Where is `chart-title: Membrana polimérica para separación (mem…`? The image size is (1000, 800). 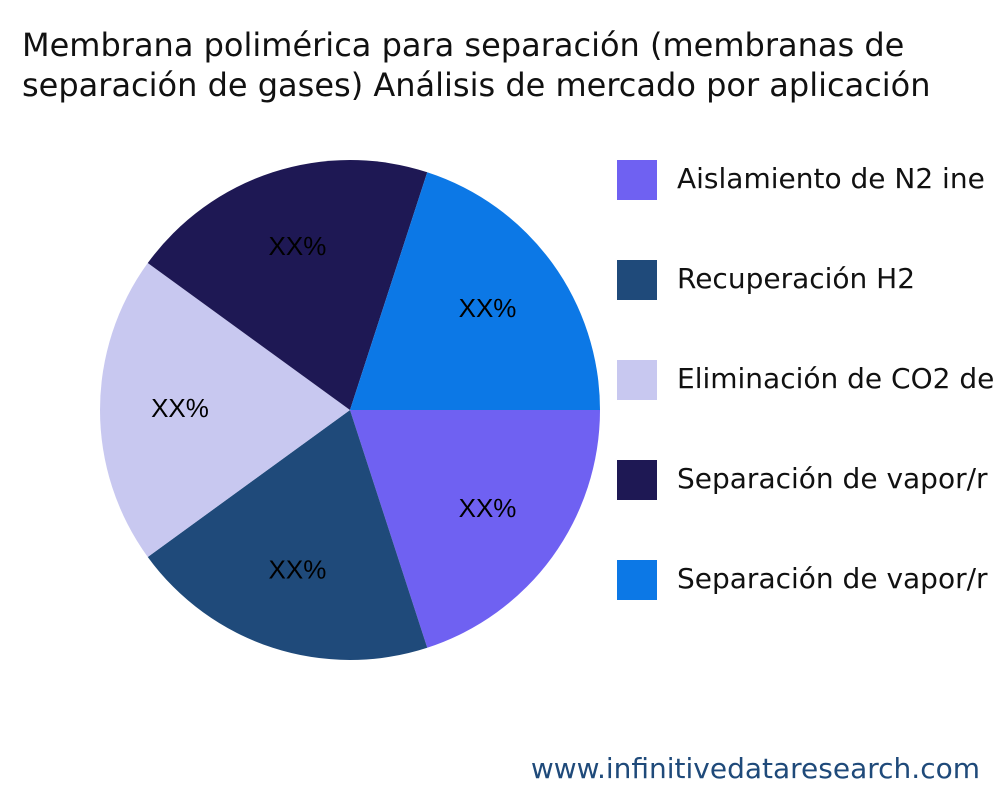
chart-title: Membrana polimérica para separación (mem… is located at coordinates (463, 45).